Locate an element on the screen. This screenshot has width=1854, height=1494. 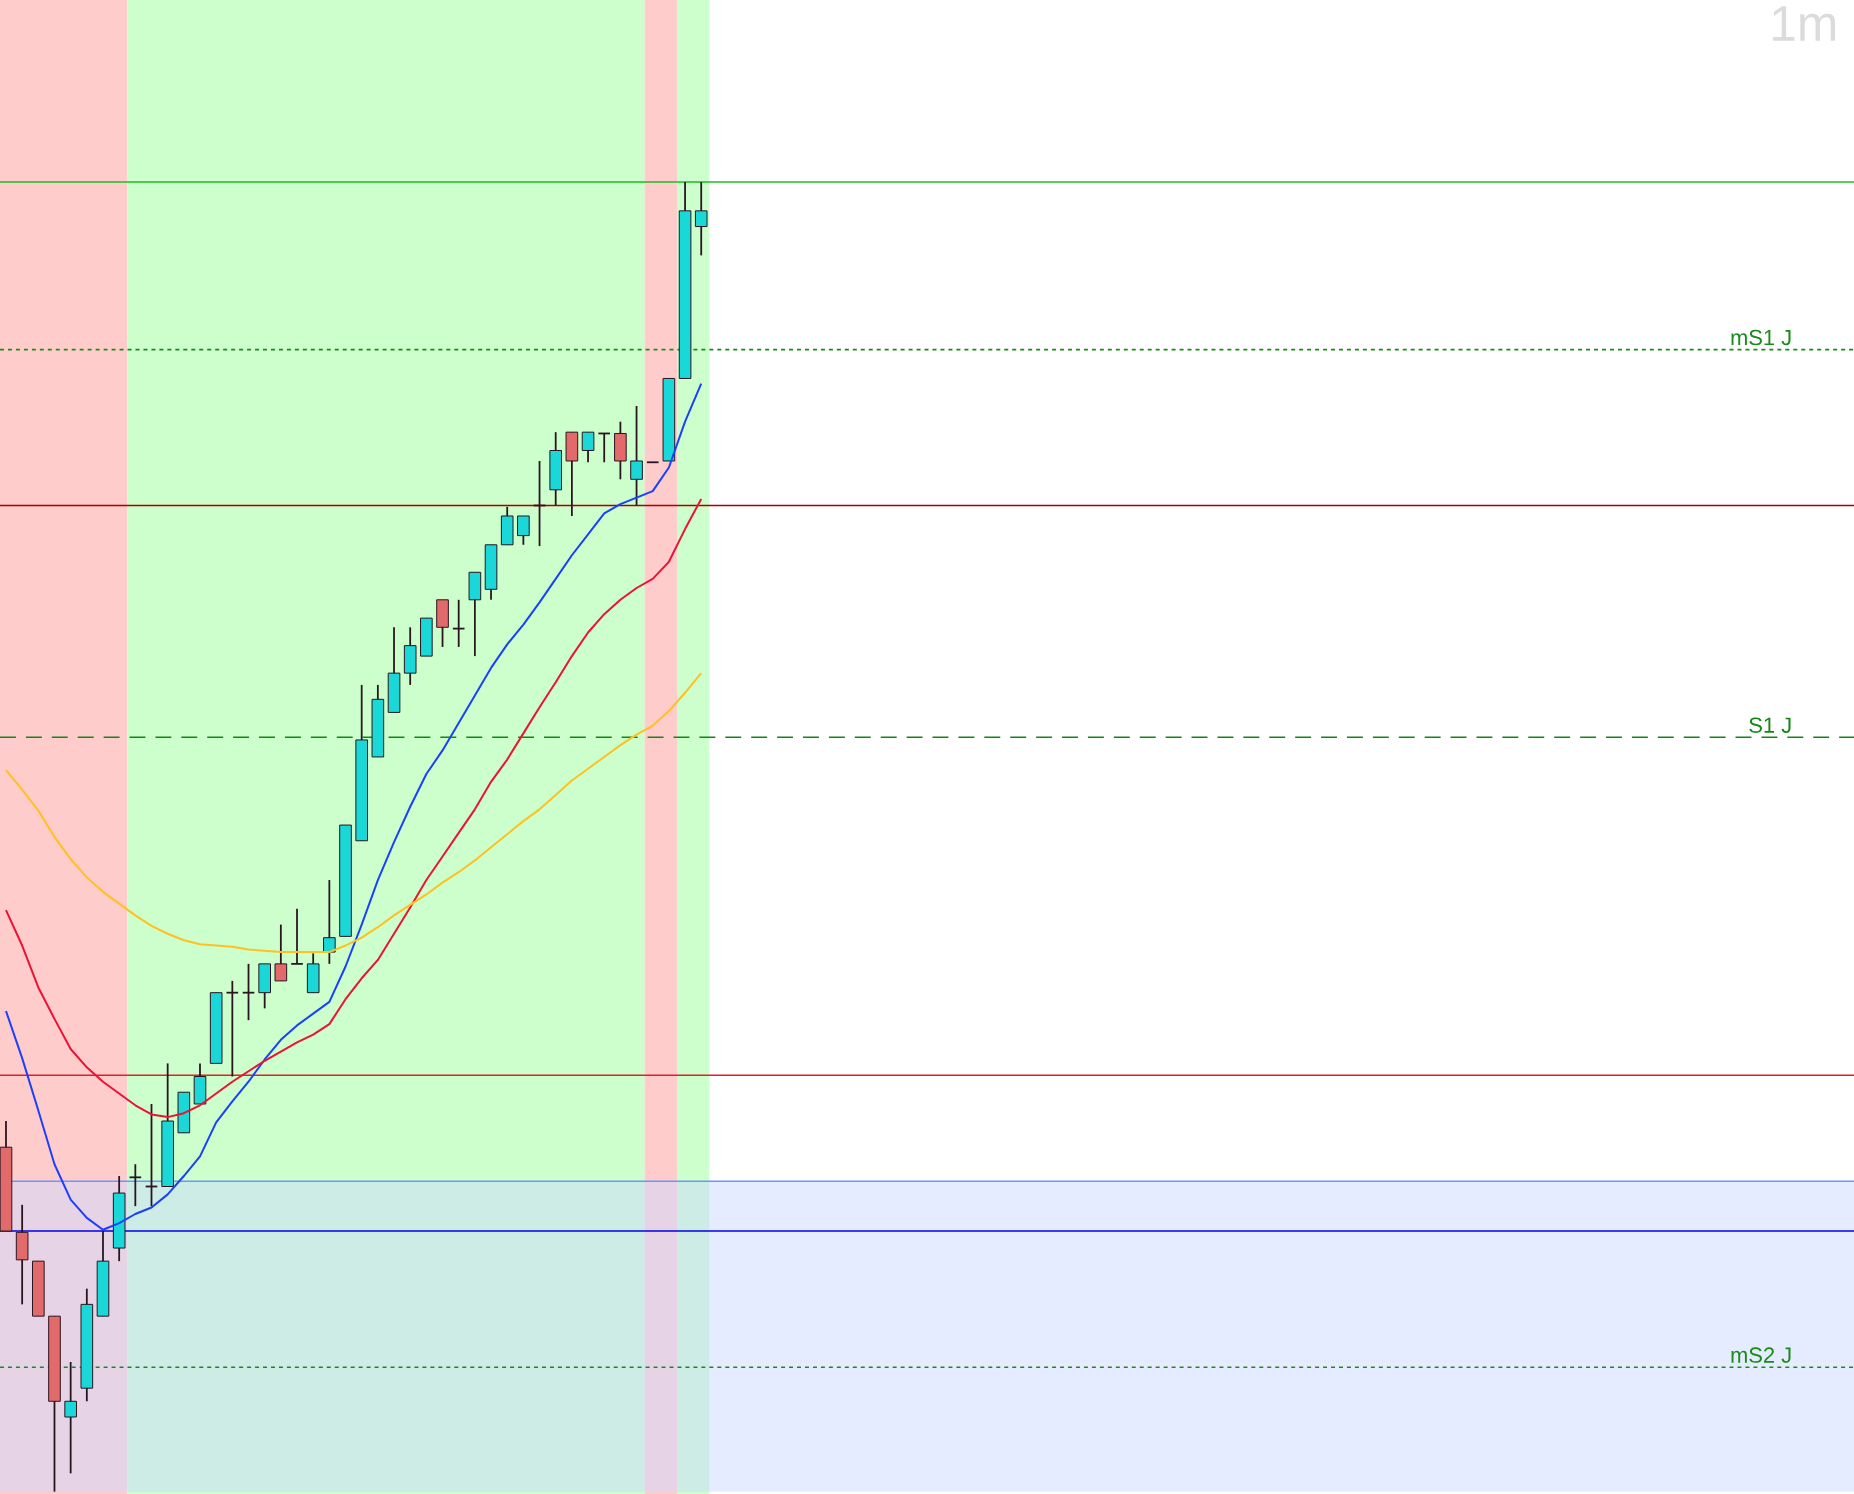
ref-line-label: mS1 J is located at coordinates (1761, 337).